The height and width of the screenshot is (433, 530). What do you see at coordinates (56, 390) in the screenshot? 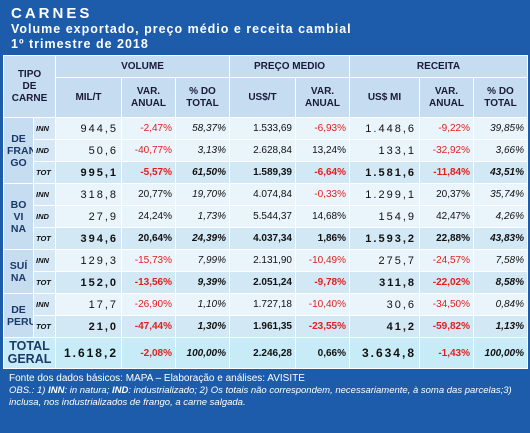
I see `note-part: INN` at bounding box center [56, 390].